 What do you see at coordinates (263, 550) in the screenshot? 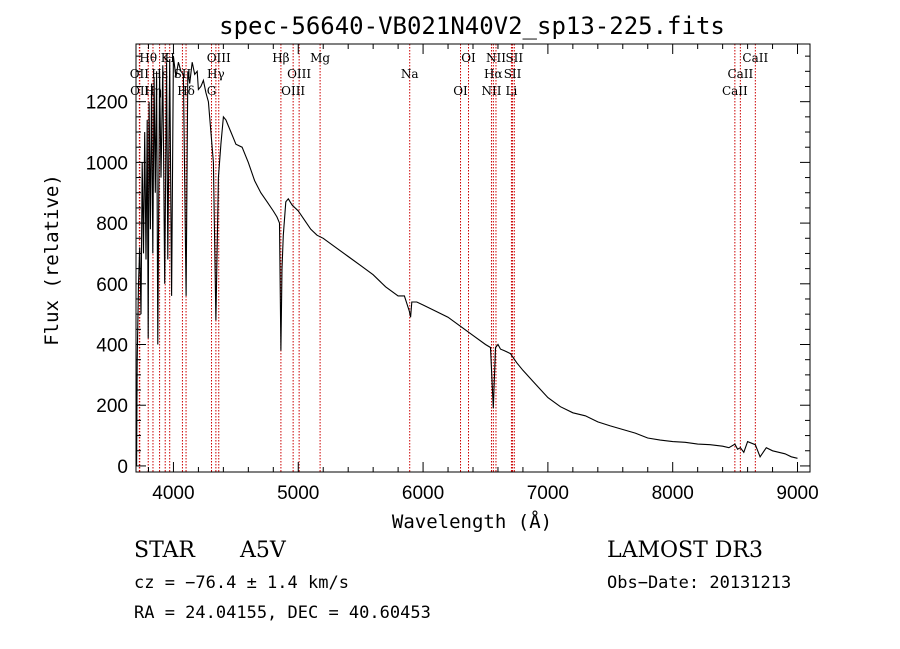
I see `object-subclass: A5V` at bounding box center [263, 550].